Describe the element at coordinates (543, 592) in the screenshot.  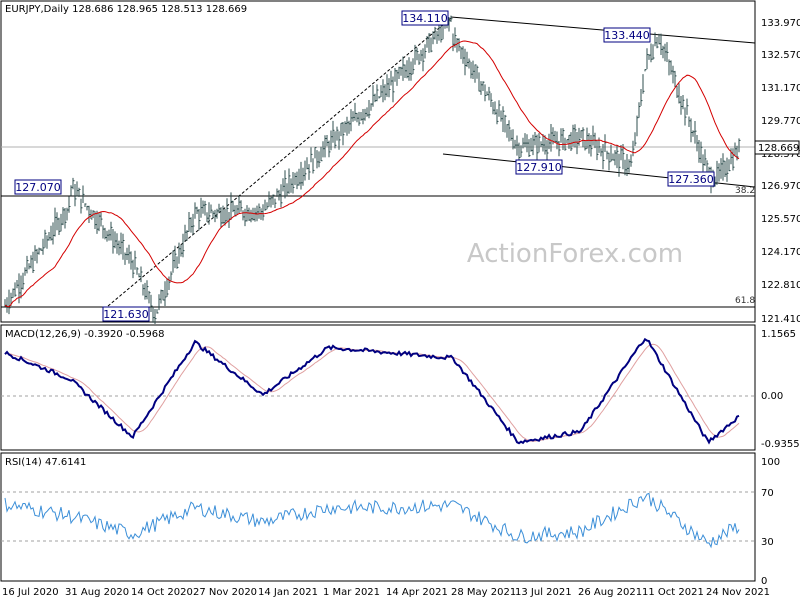
I see `xaxis-label: 13 Jul 2021` at that location.